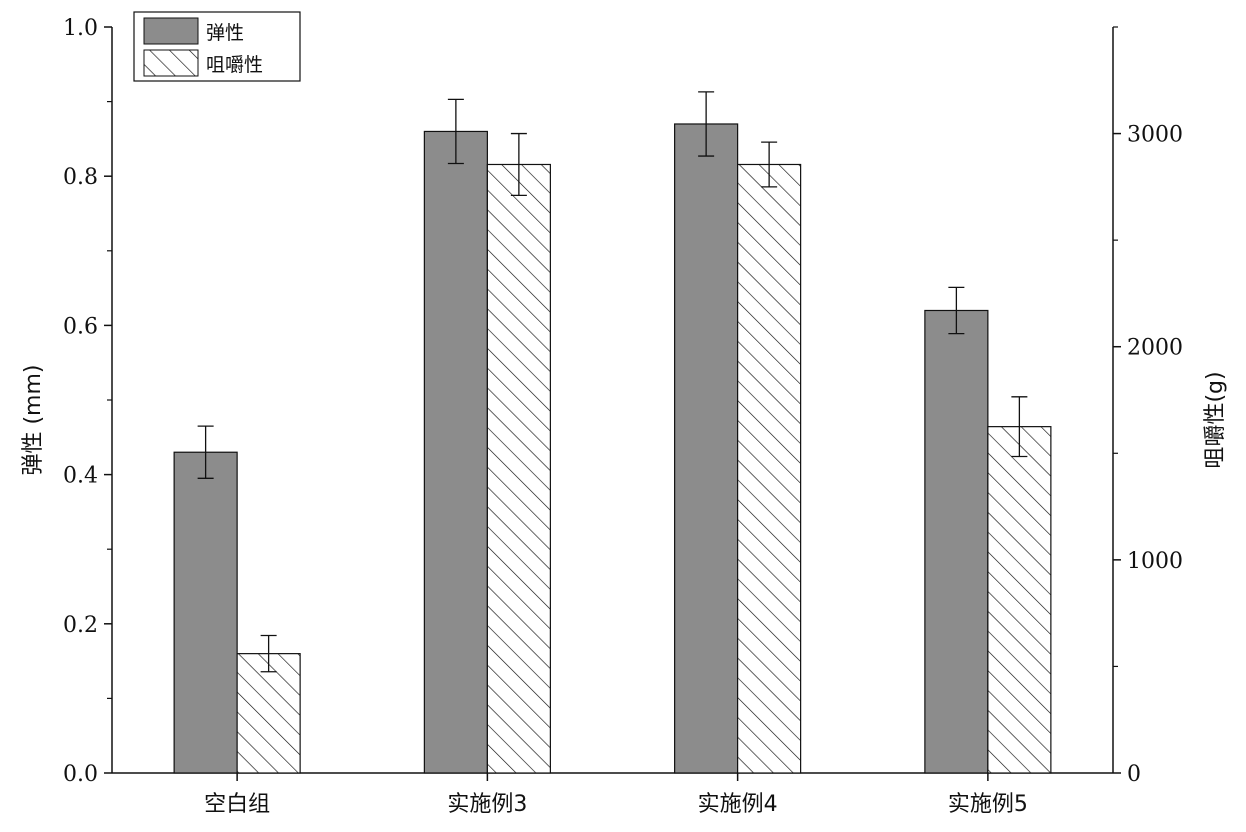 The height and width of the screenshot is (832, 1246). I want to click on category-label: 实施例3, so click(487, 804).